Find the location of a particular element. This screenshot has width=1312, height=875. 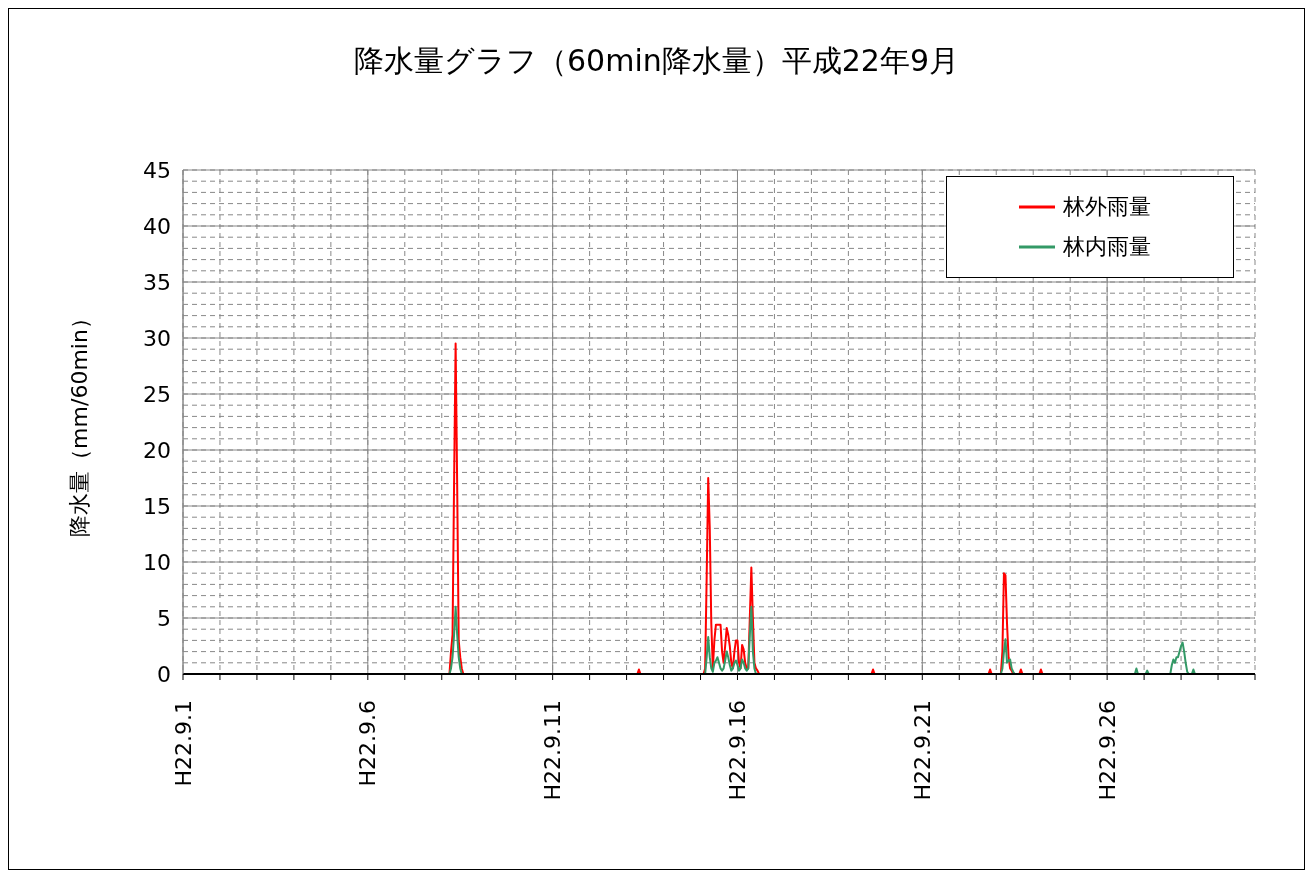

y-tick-label: 20 is located at coordinates (157, 450).